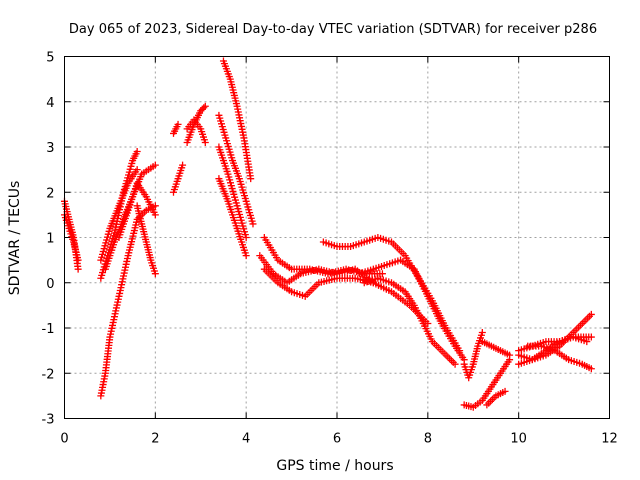  Describe the element at coordinates (334, 466) in the screenshot. I see `x-axis-label: GPS time / hours` at that location.